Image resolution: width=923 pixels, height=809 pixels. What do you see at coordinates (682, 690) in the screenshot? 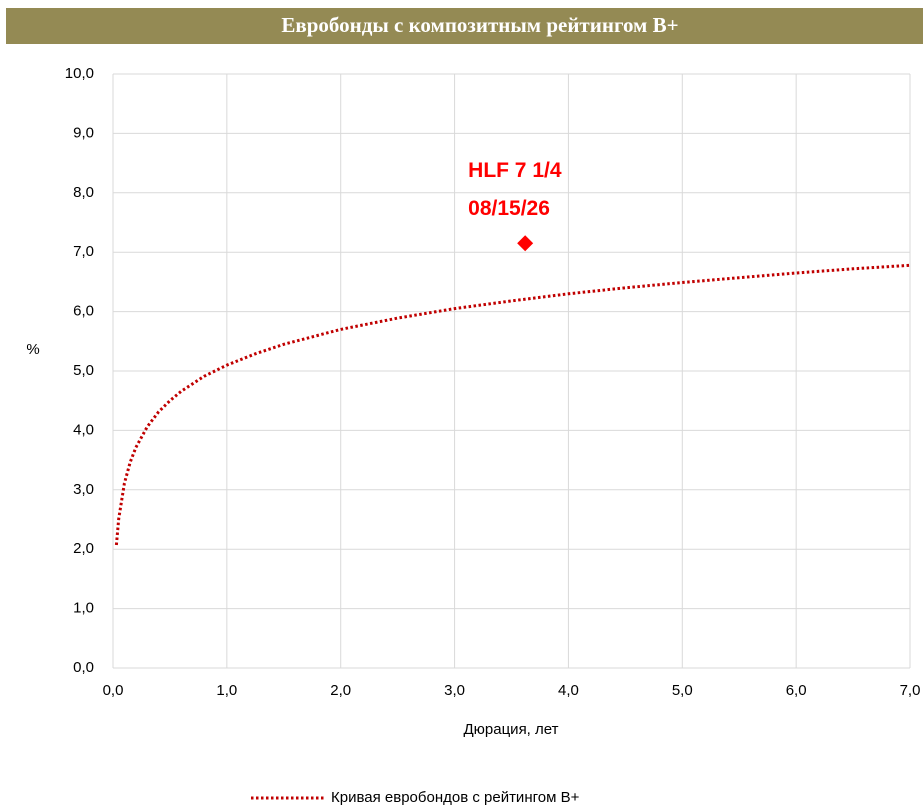
I see `x-tick-label: 5,0` at bounding box center [682, 690].